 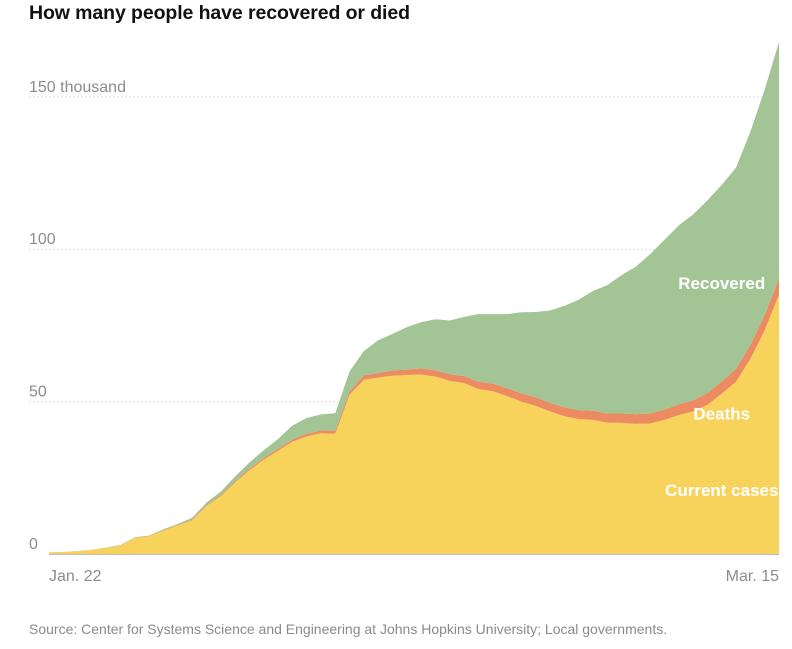 What do you see at coordinates (414, 576) in the screenshot?
I see `x-tick-labels: Jan. 22 Mar. 15` at bounding box center [414, 576].